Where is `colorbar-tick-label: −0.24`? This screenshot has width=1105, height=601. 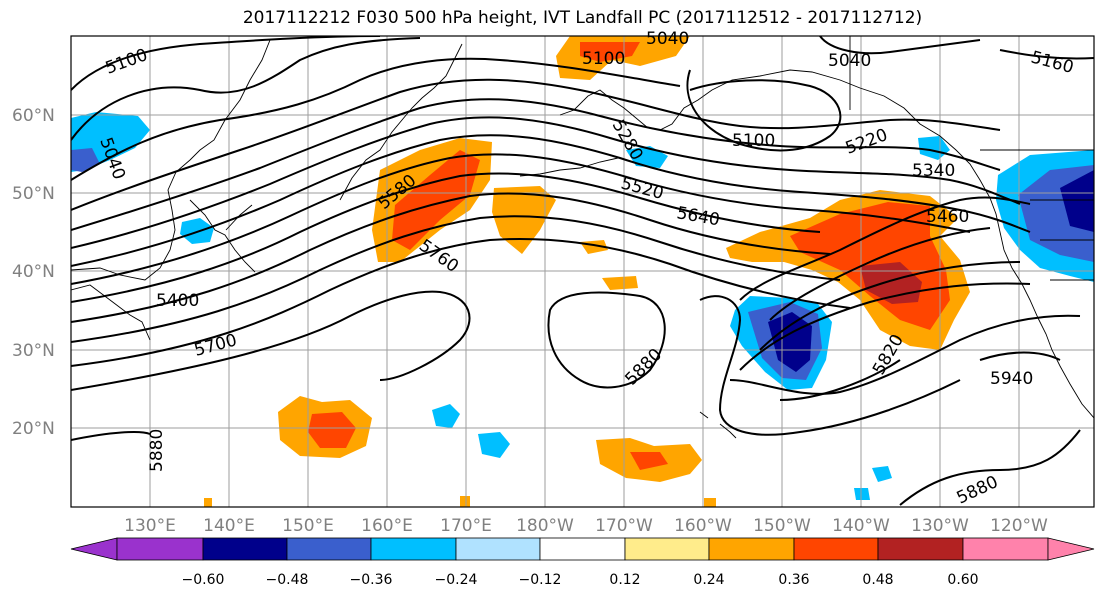
colorbar-tick-label: −0.24 is located at coordinates (456, 580).